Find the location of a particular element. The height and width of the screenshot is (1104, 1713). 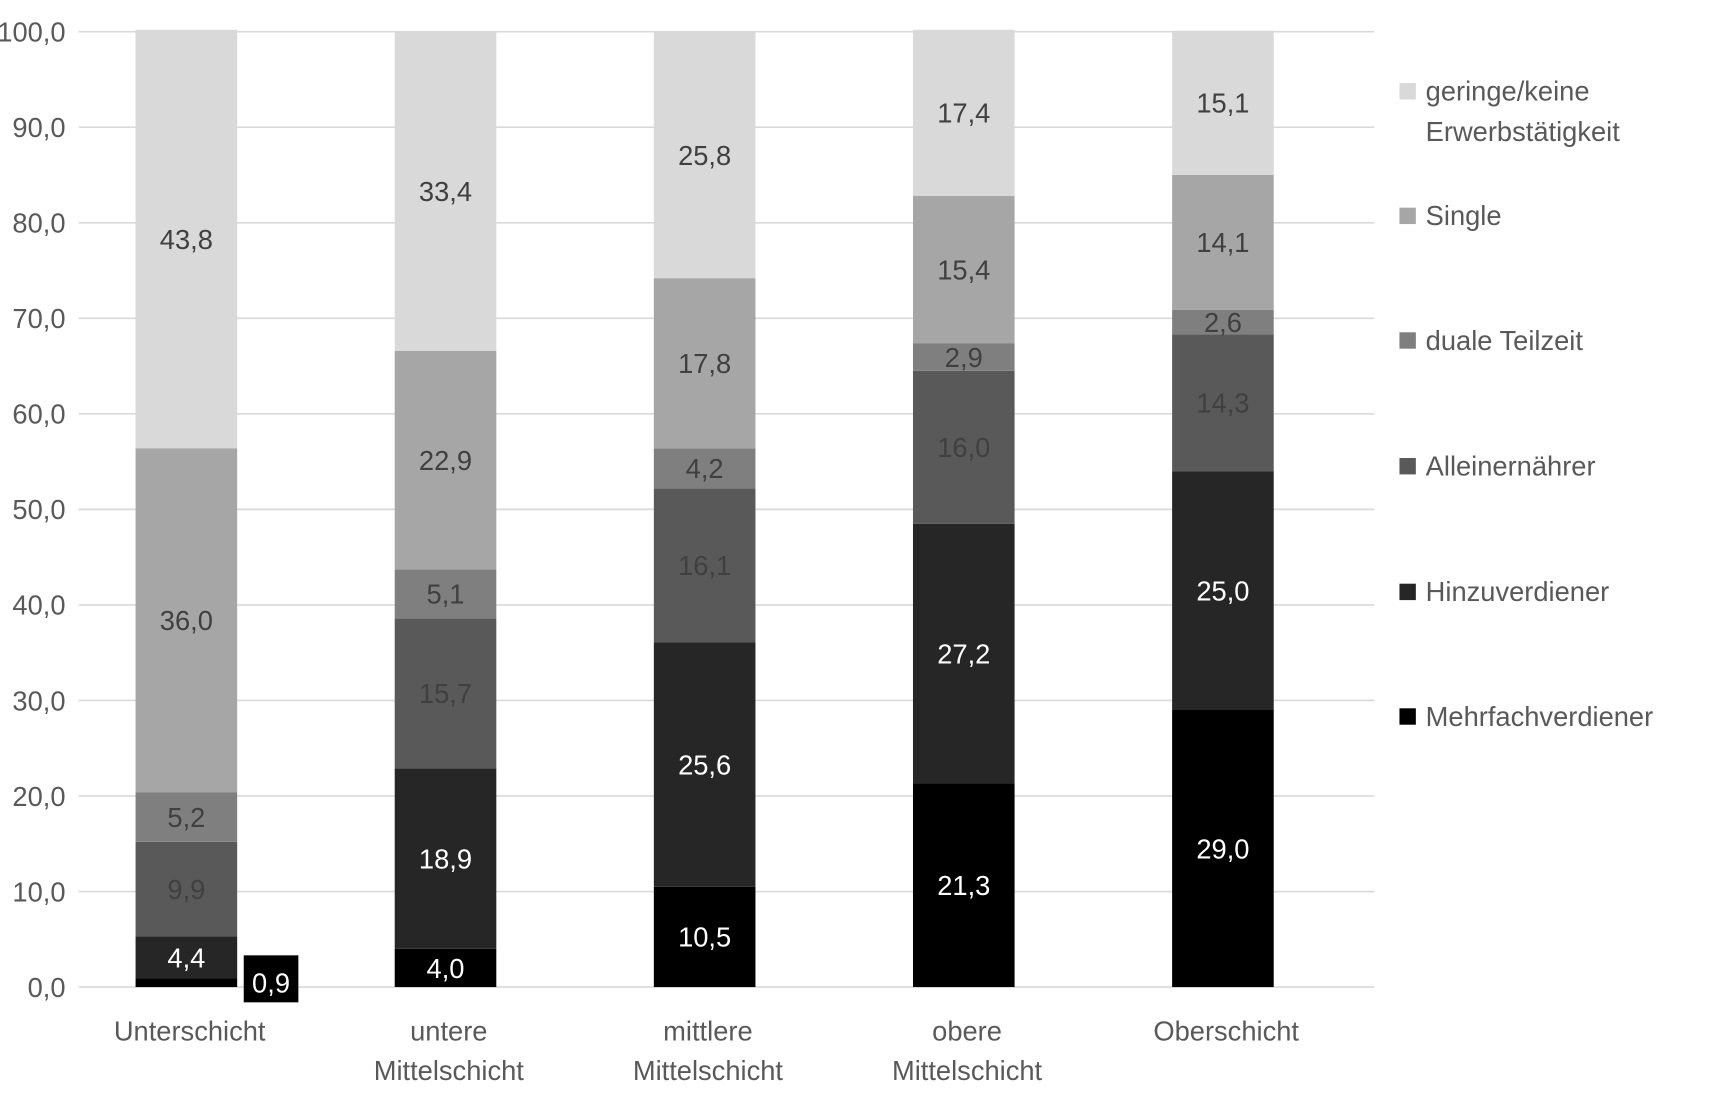

data-label: 4,2 is located at coordinates (705, 468).